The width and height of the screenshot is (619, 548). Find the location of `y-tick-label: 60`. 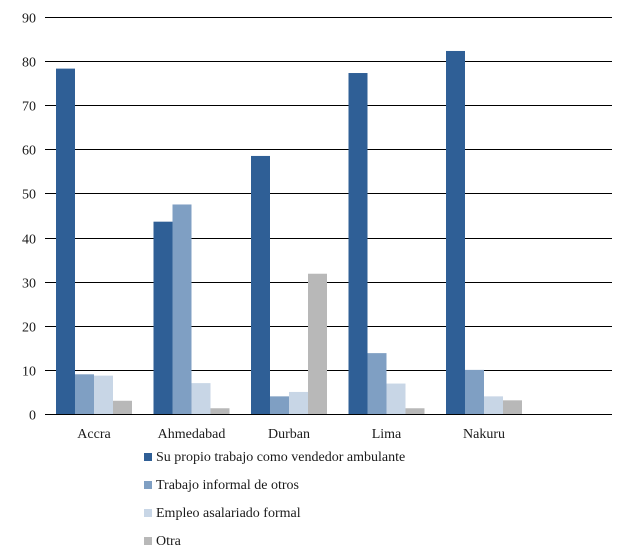

y-tick-label: 60 is located at coordinates (29, 151).